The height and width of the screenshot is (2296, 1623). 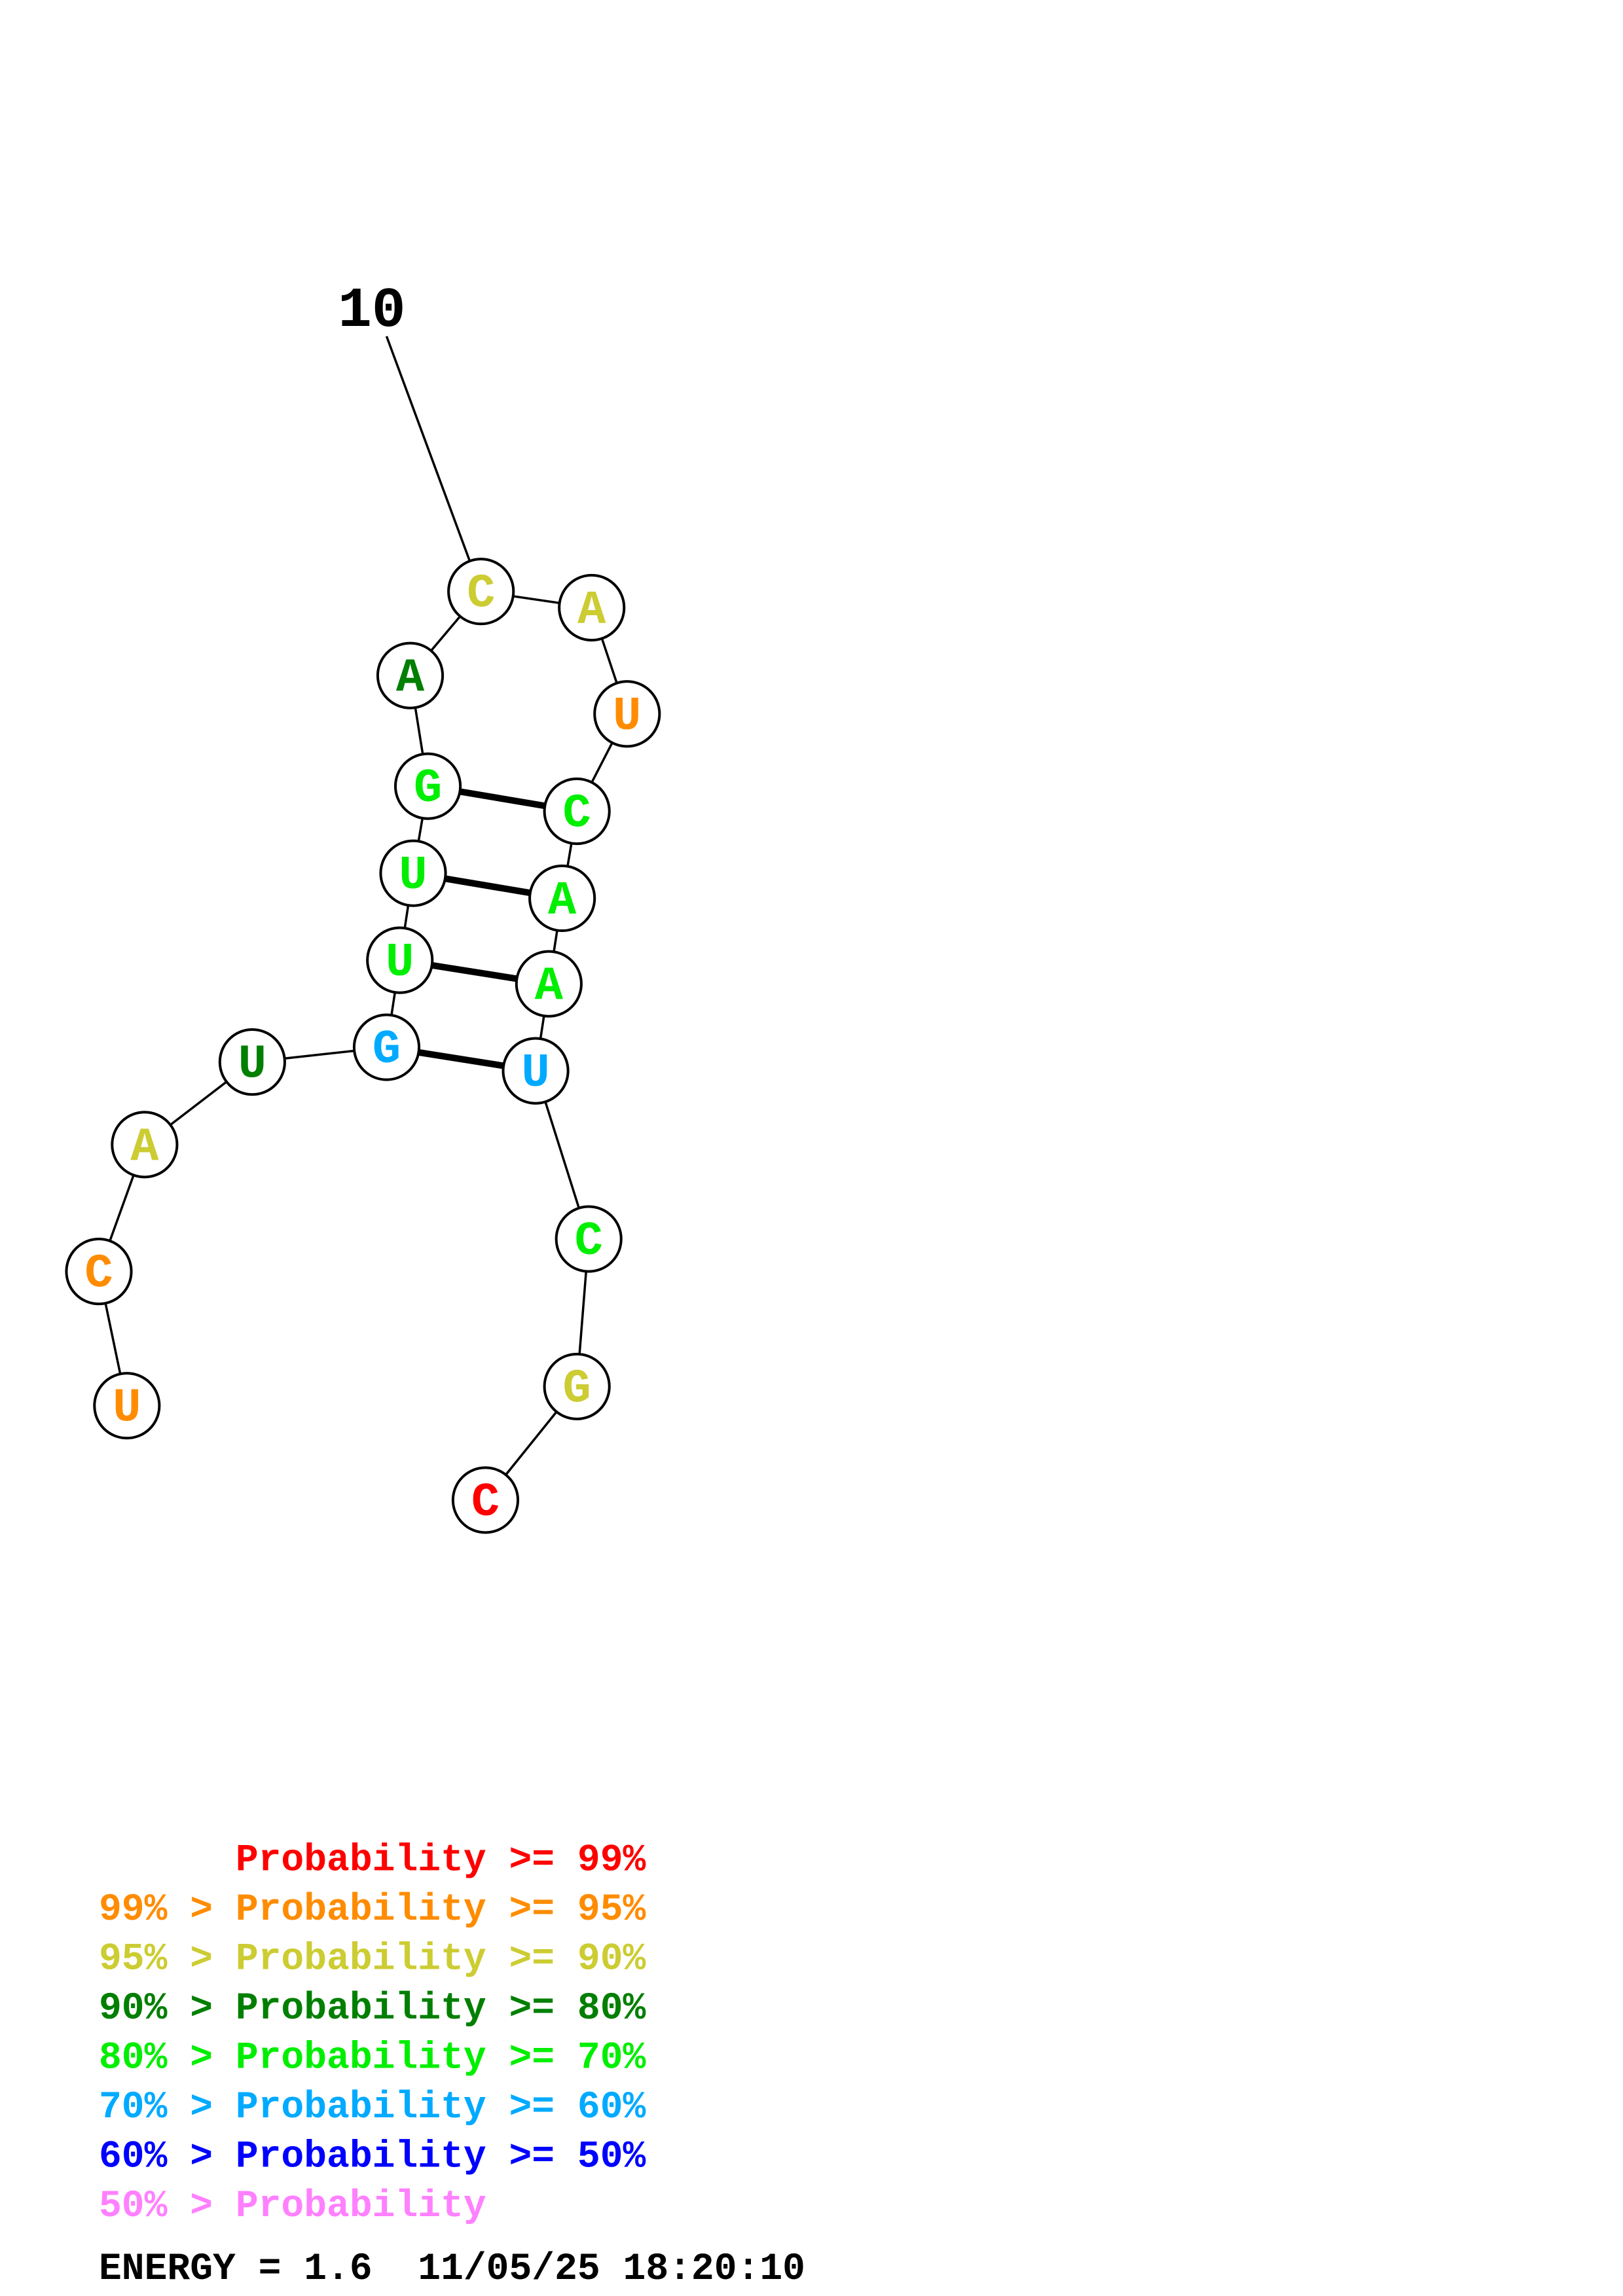 What do you see at coordinates (372, 1910) in the screenshot?
I see `legend-entry: 99% > Probability >= 95%` at bounding box center [372, 1910].